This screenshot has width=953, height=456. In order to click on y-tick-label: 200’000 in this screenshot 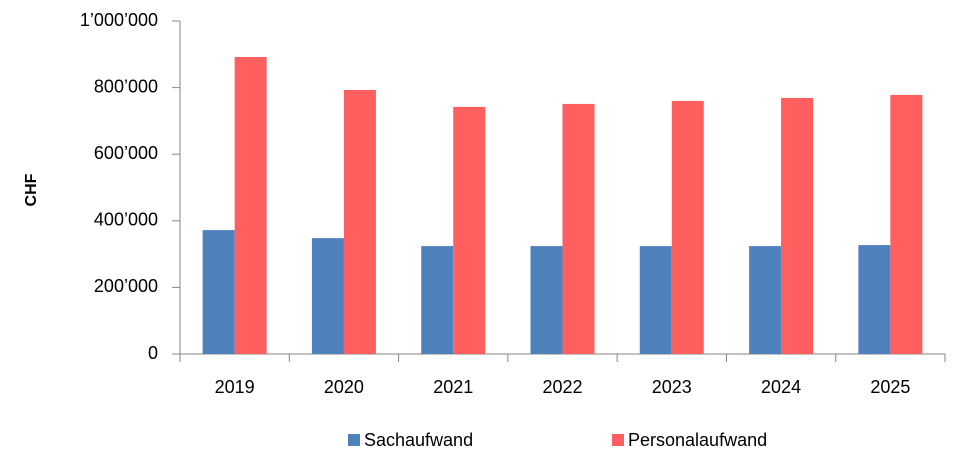, I will do `click(126, 286)`.